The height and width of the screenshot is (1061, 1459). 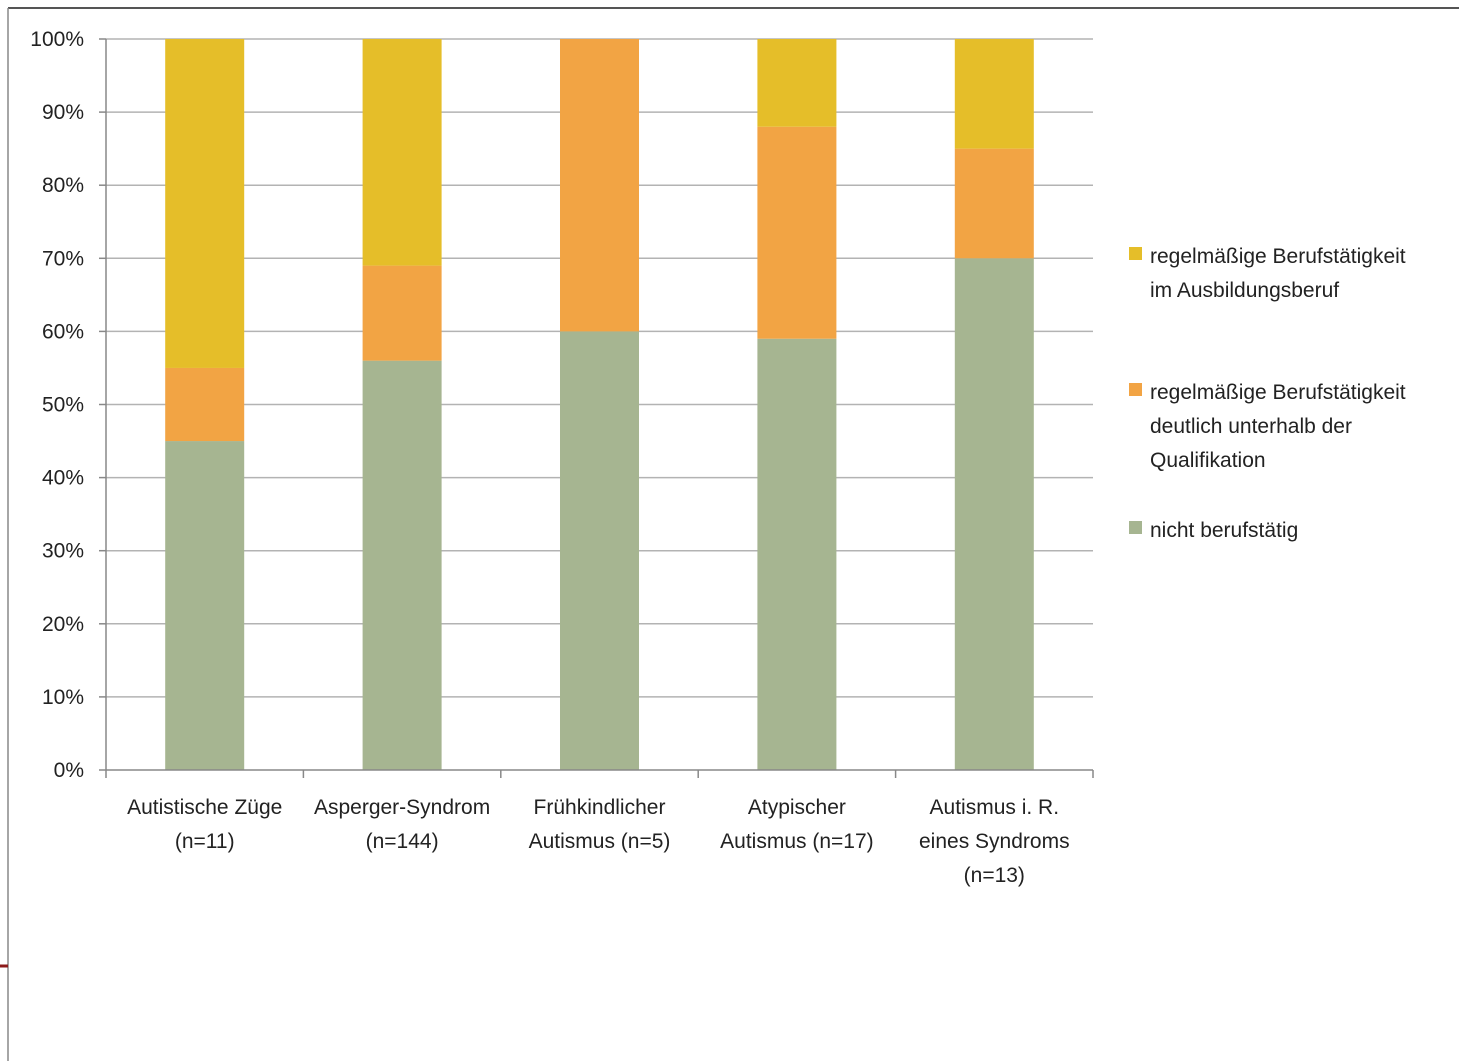 What do you see at coordinates (994, 841) in the screenshot?
I see `x-tick-label: eines Syndroms` at bounding box center [994, 841].